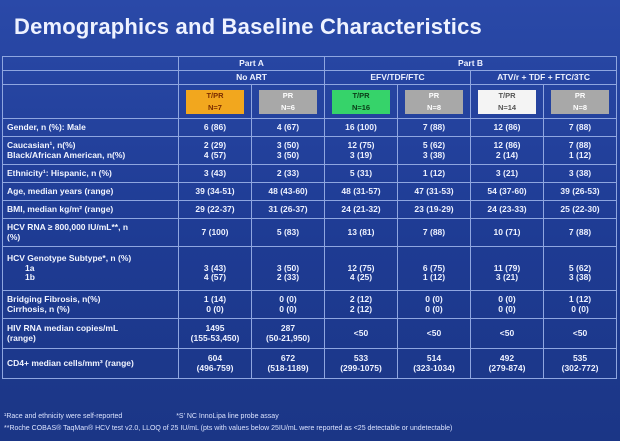  Describe the element at coordinates (41, 145) in the screenshot. I see `row-label-line: Caucasian¹, n(%)` at that location.